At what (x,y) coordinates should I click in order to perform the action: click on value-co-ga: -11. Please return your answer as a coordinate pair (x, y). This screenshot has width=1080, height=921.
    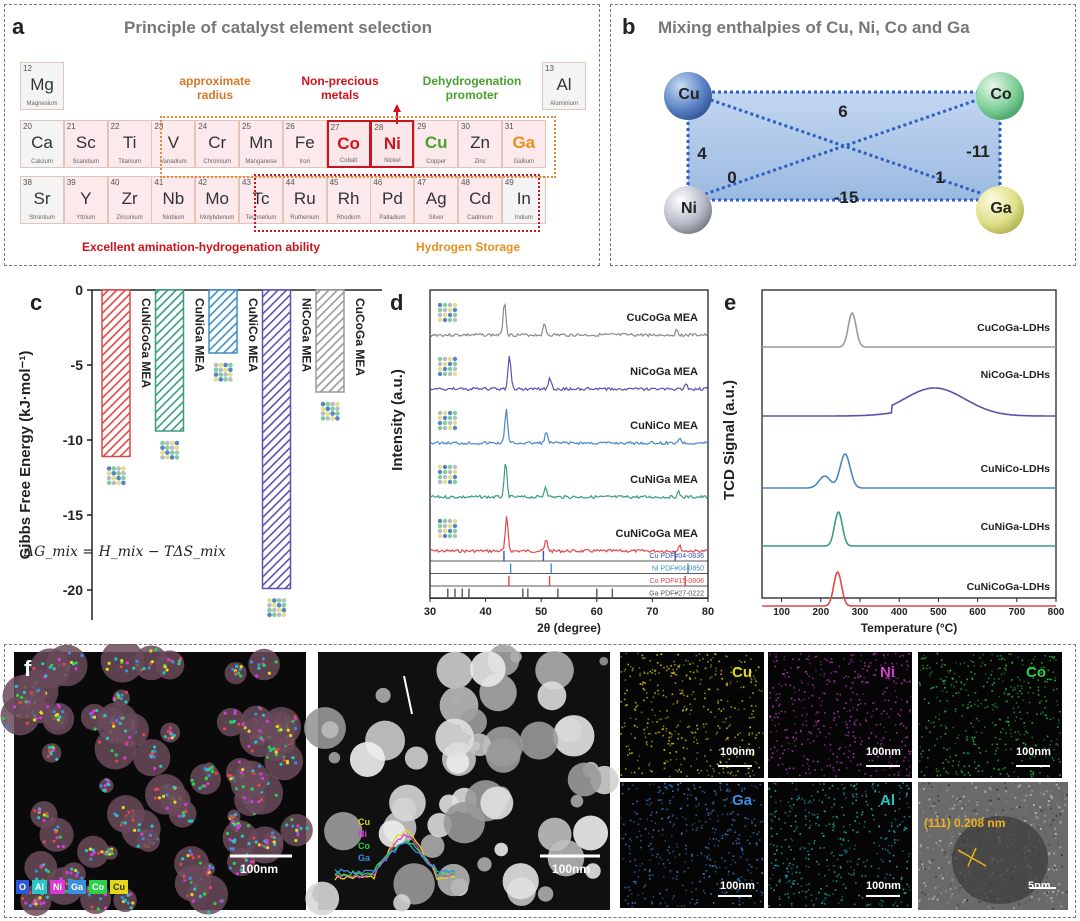
    Looking at the image, I should click on (978, 151).